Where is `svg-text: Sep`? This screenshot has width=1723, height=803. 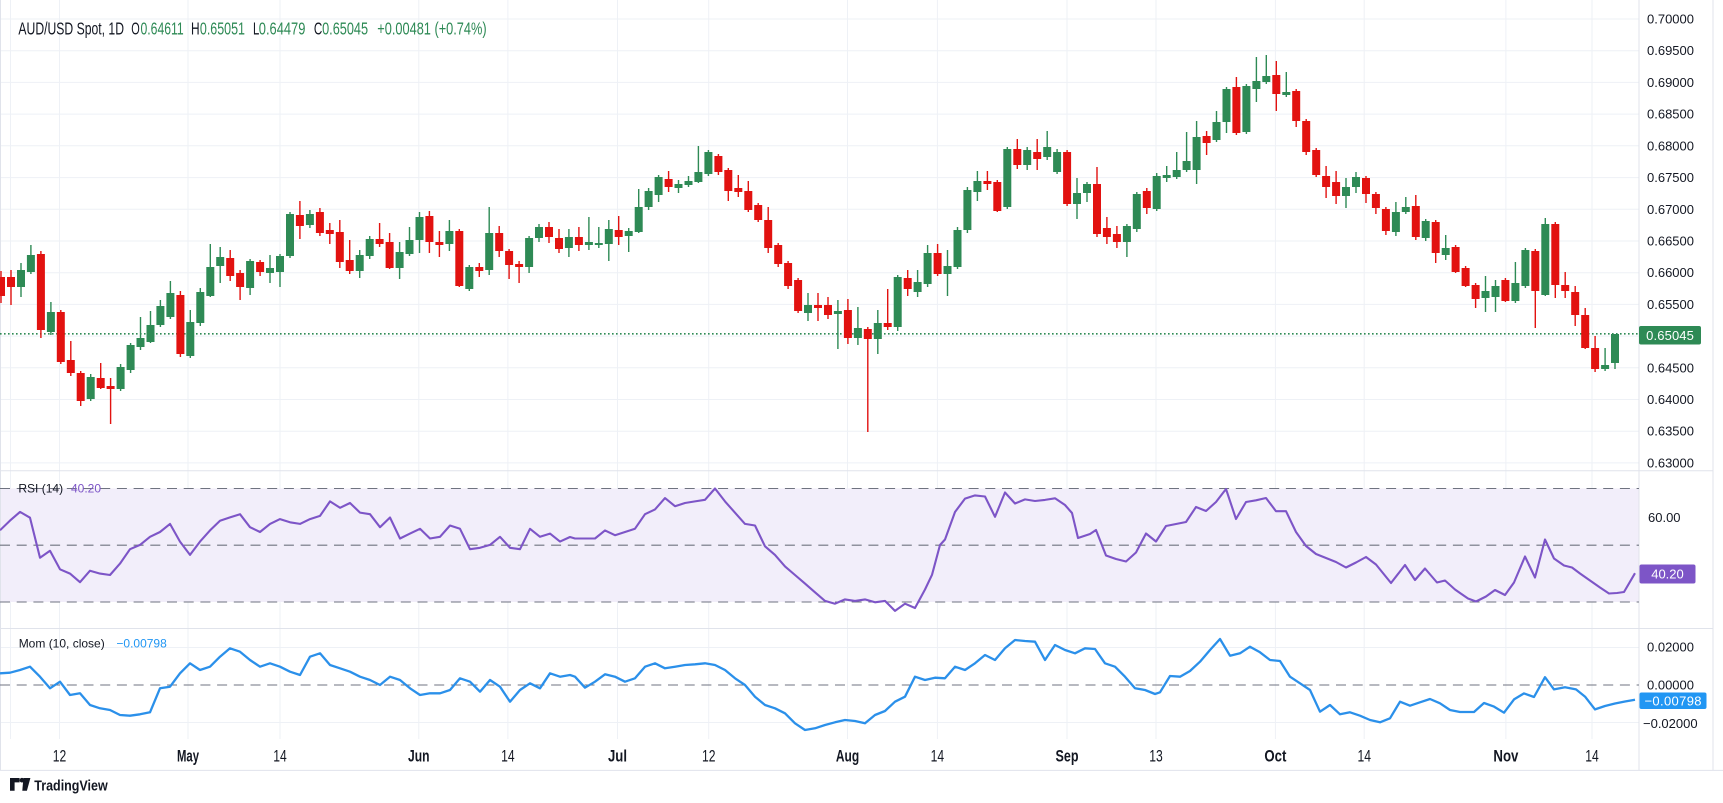 svg-text: Sep is located at coordinates (1067, 757).